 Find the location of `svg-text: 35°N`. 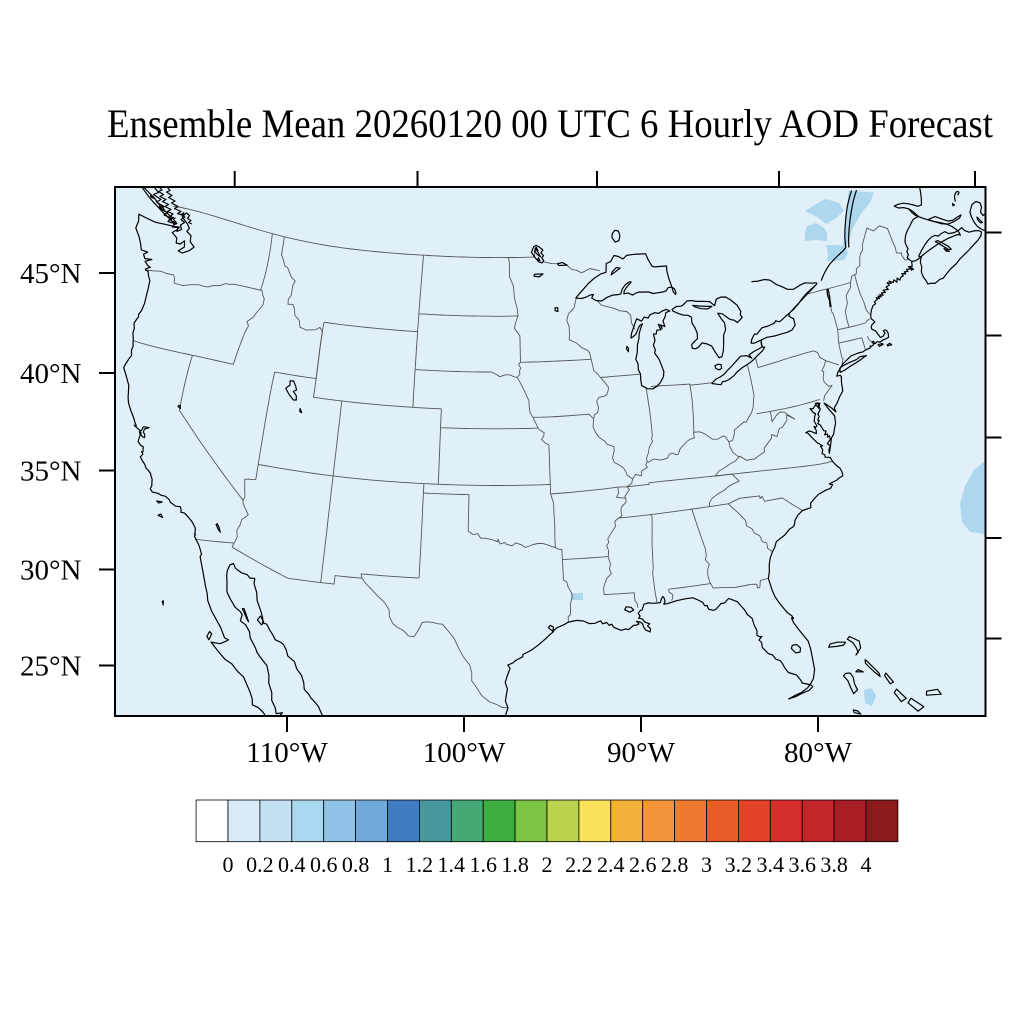

svg-text: 35°N is located at coordinates (51, 471).